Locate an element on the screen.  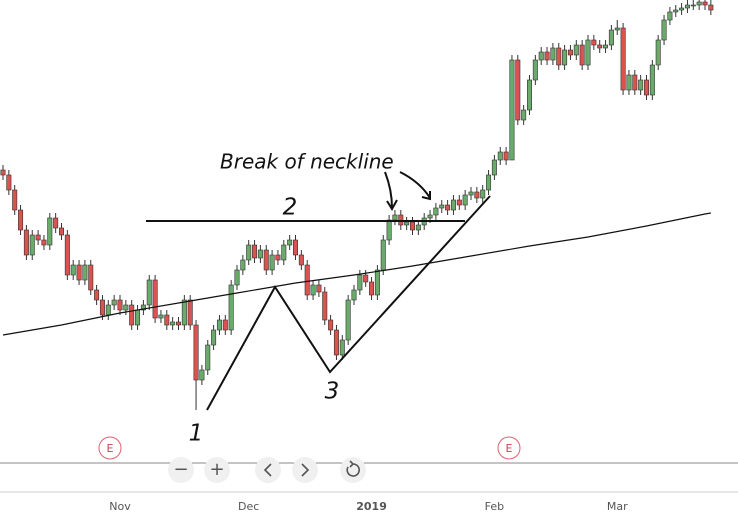
annotation-title: Break of neckline is located at coordinates (307, 162).